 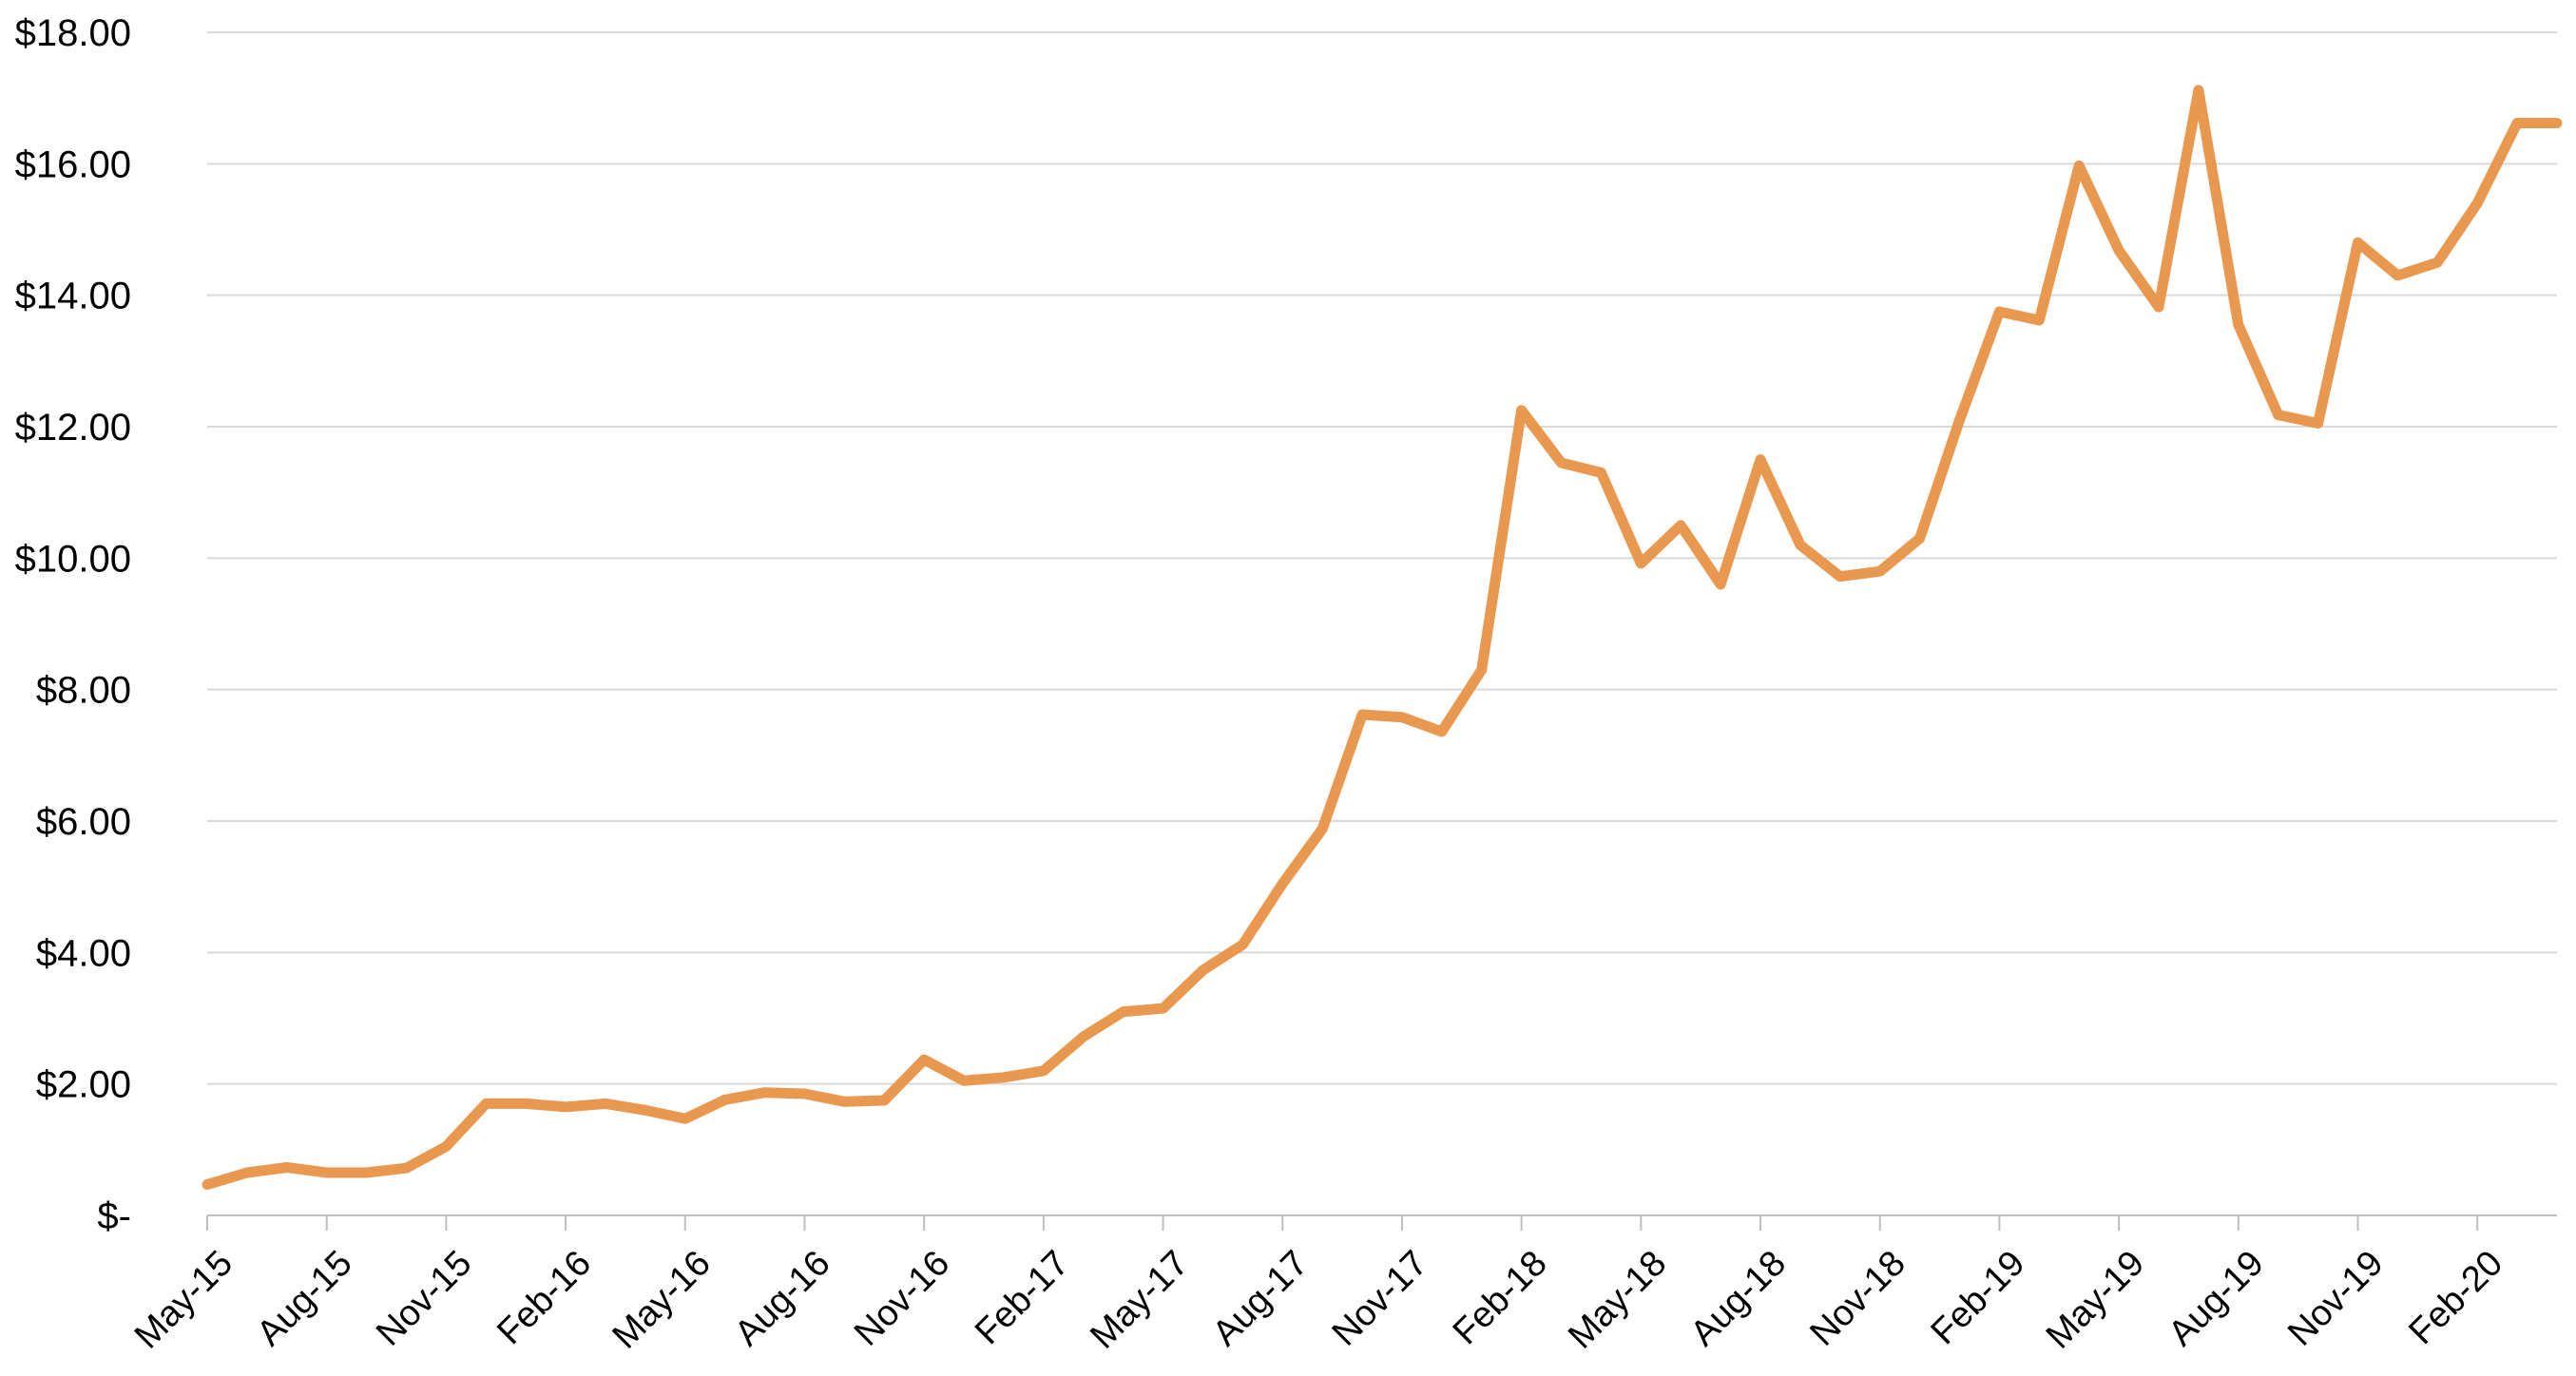 What do you see at coordinates (304, 1298) in the screenshot?
I see `x-tick-label: Aug-15` at bounding box center [304, 1298].